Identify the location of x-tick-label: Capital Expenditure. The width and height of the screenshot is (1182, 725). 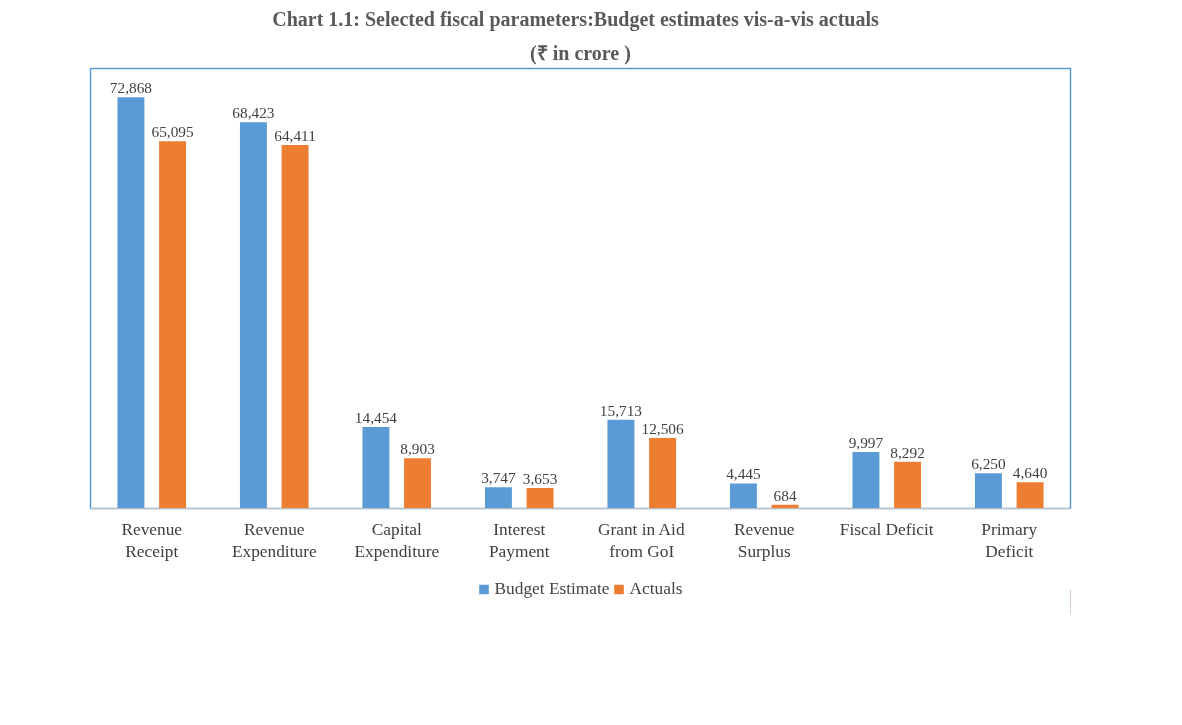
(397, 540).